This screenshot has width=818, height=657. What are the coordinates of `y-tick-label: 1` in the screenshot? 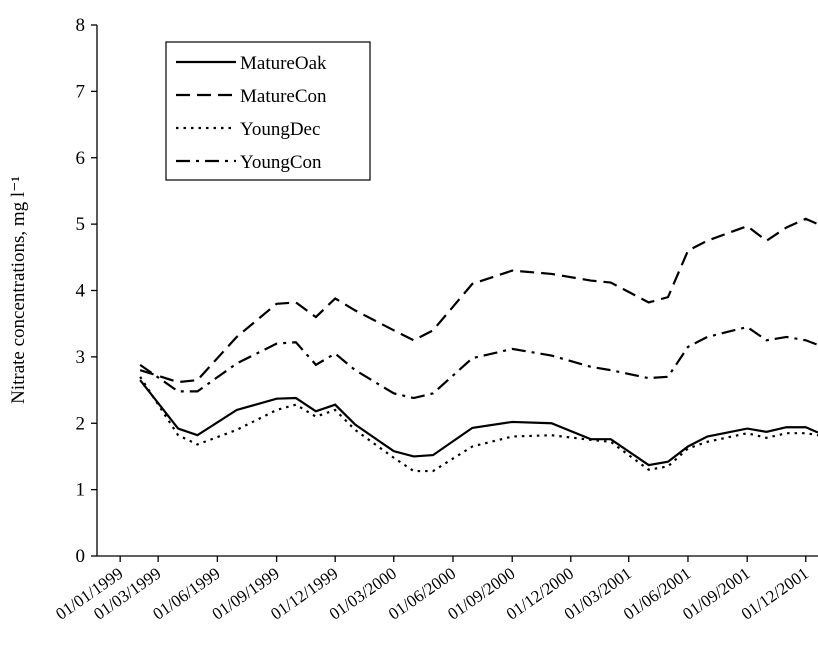 It's located at (81, 490).